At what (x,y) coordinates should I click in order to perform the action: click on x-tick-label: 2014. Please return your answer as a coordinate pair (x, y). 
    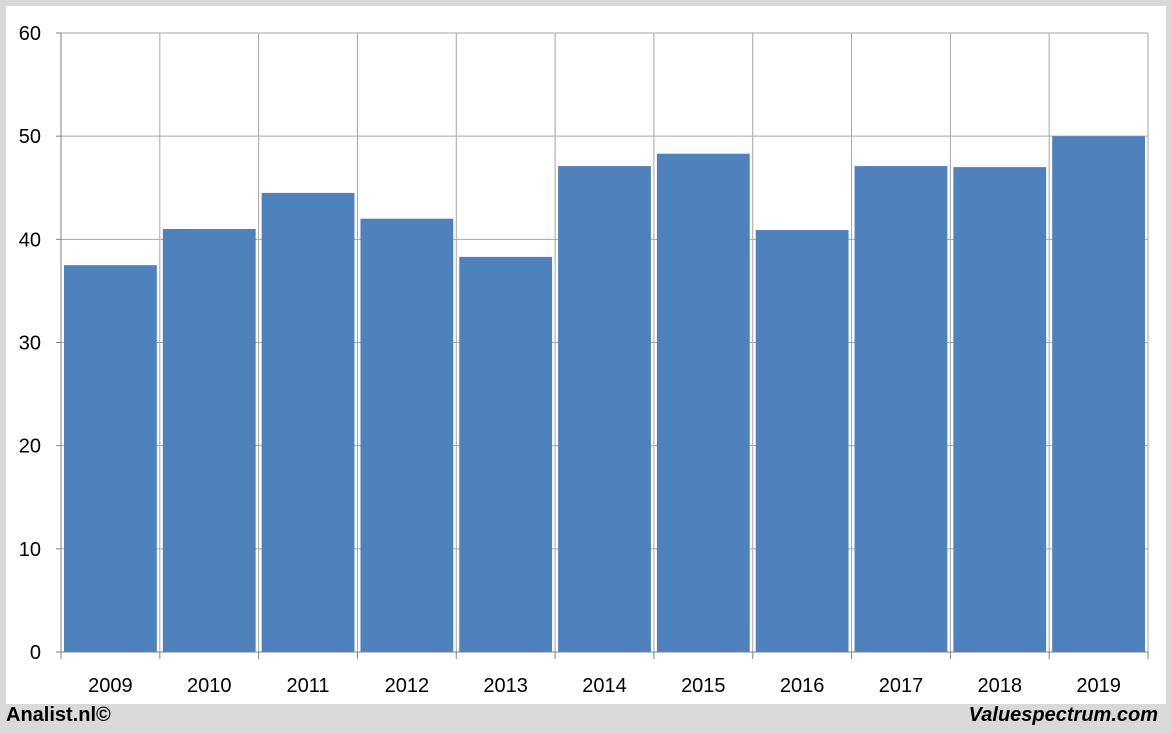
    Looking at the image, I should click on (604, 686).